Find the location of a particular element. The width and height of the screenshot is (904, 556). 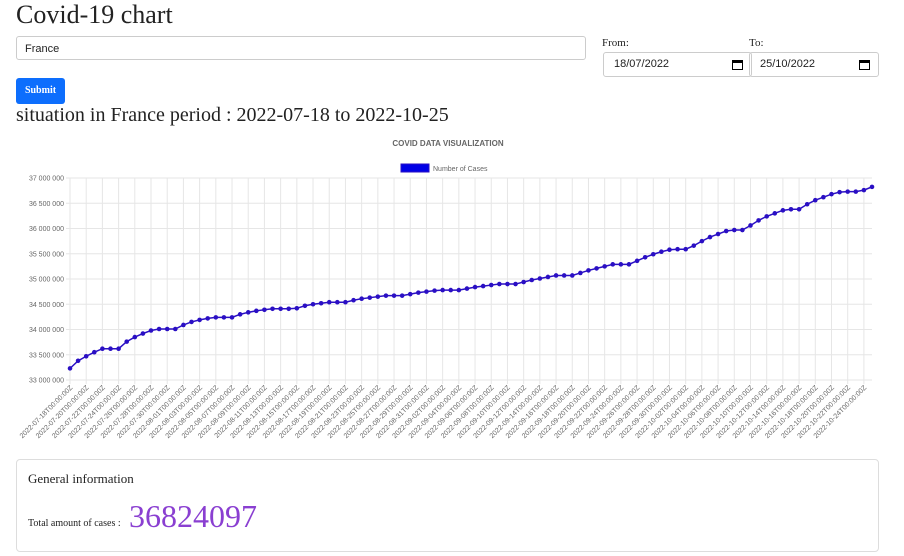

to-date-input: 25/10/2022 is located at coordinates (814, 64).